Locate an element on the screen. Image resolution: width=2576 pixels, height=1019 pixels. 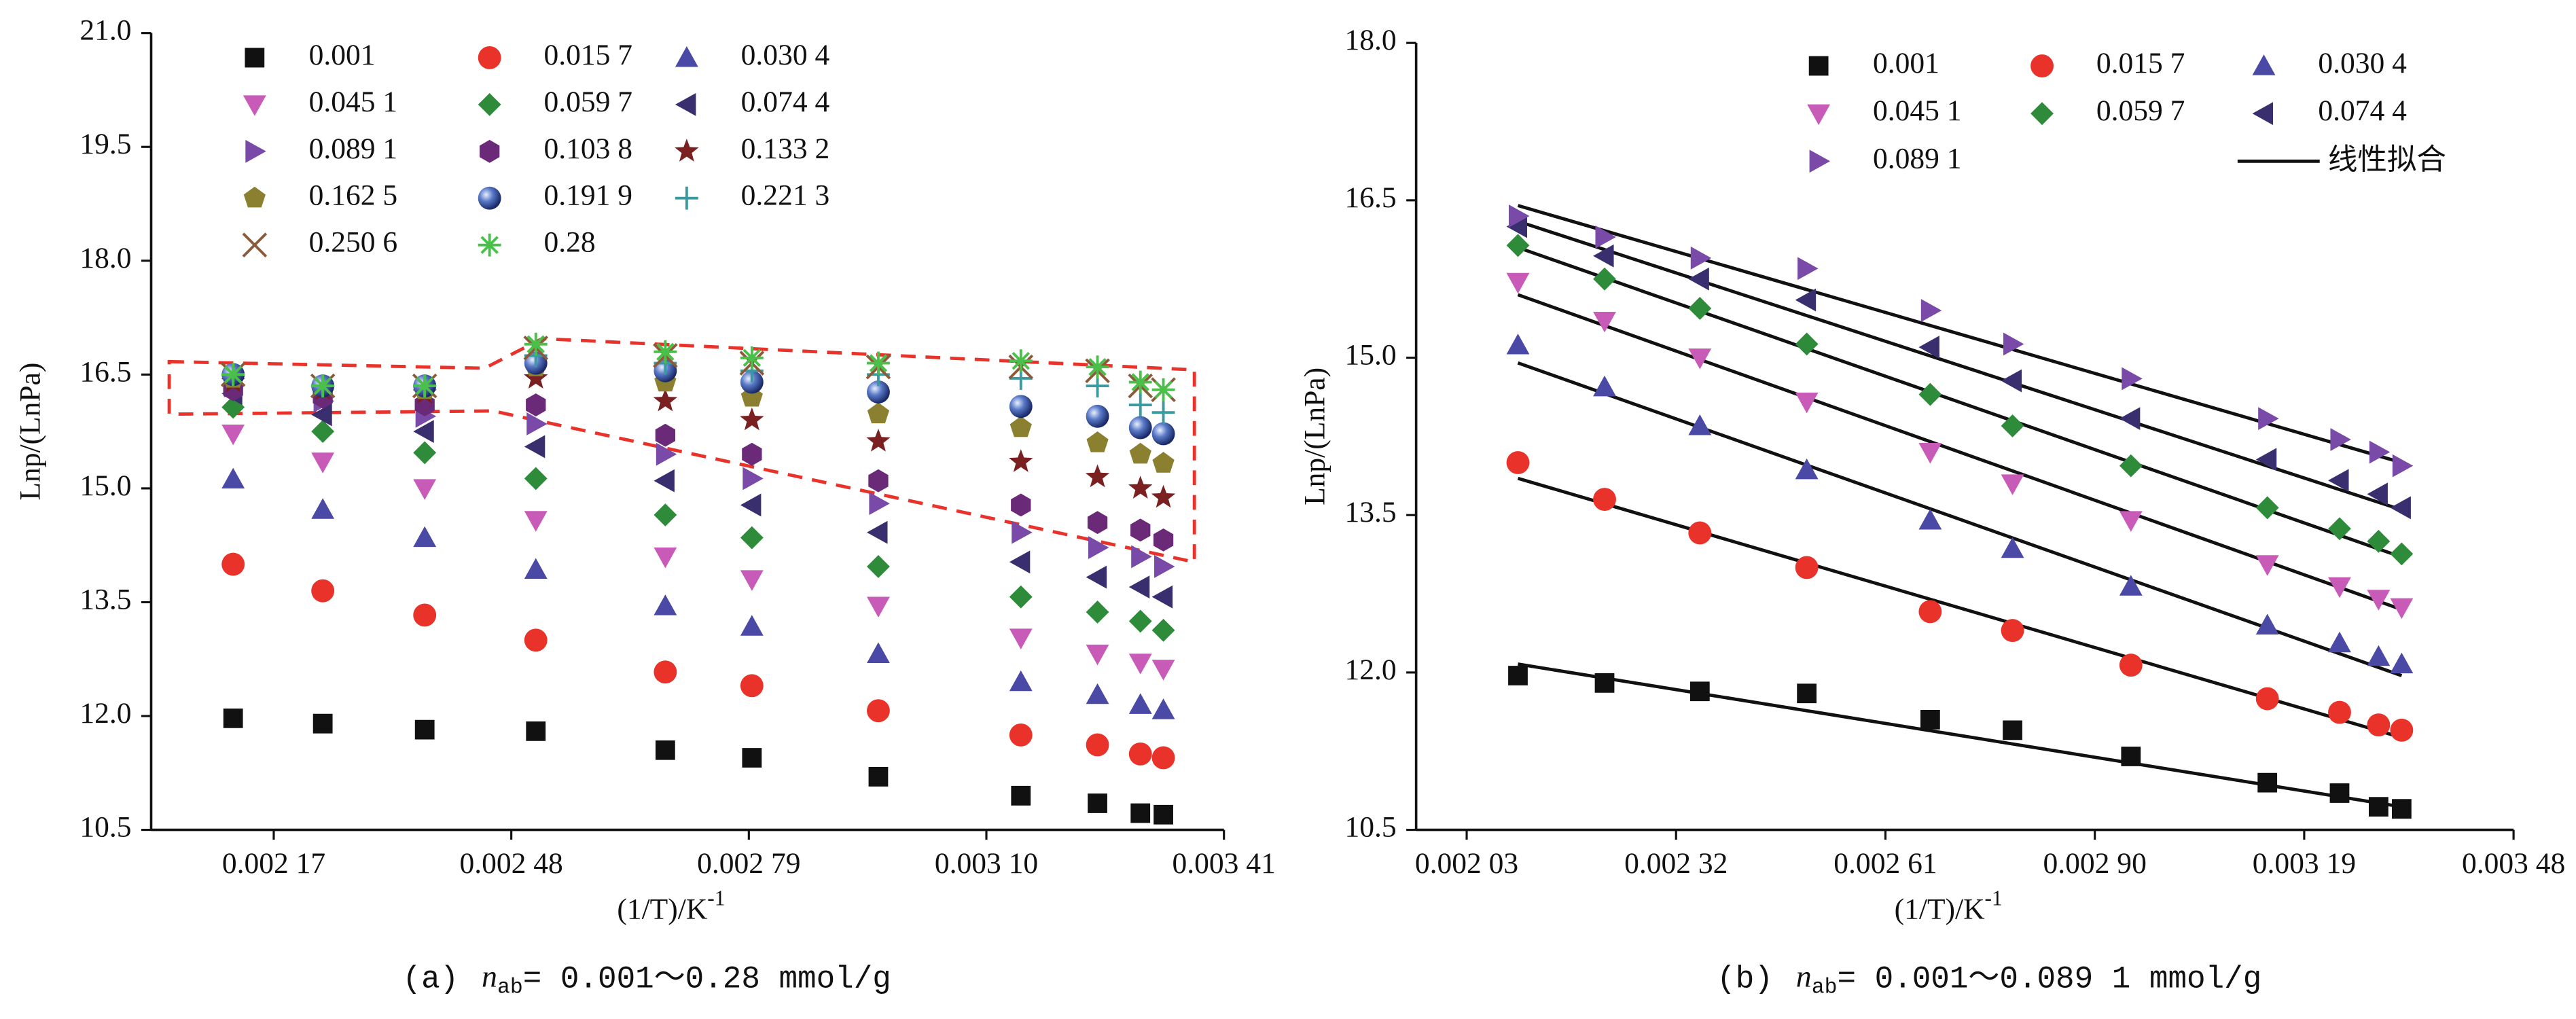
x-tick-label: 0.003 19 is located at coordinates (2304, 863).